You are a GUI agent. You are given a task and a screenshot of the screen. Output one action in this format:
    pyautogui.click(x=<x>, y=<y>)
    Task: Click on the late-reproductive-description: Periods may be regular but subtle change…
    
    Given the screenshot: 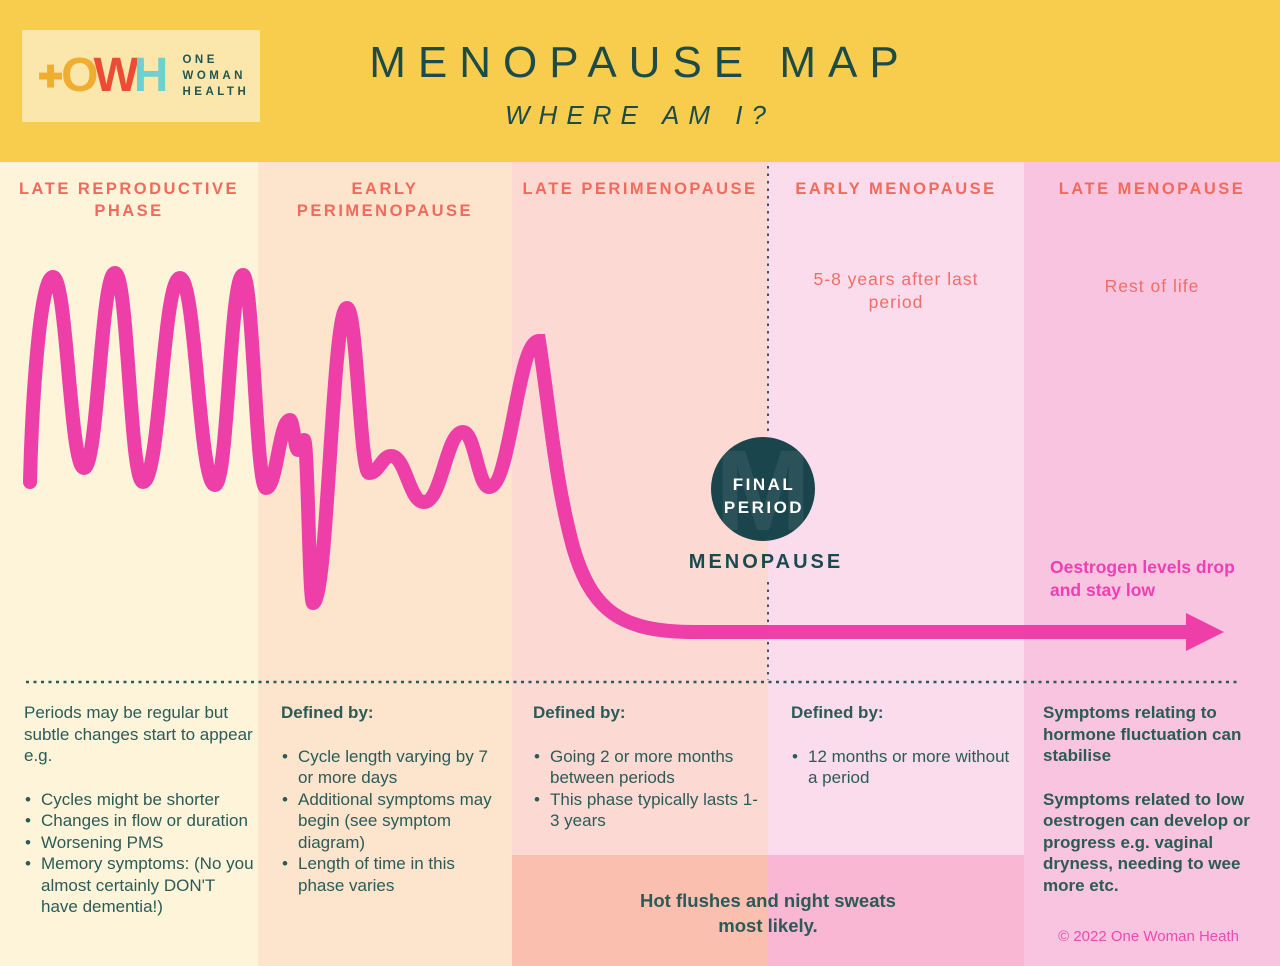 What is the action you would take?
    pyautogui.click(x=139, y=810)
    